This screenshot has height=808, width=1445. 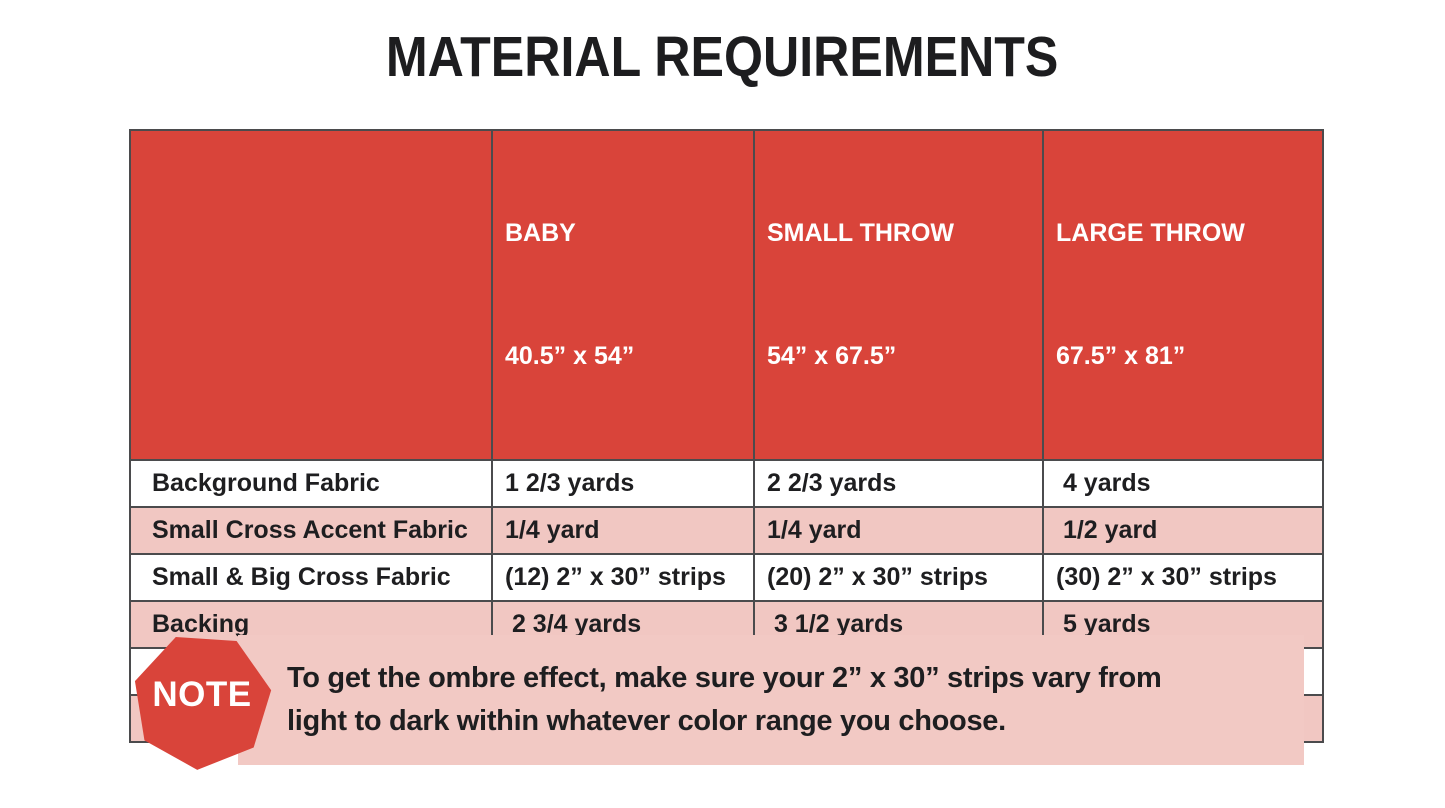 What do you see at coordinates (898, 295) in the screenshot?
I see `header-small-throw-cell: SMALL THROW 54” x 67.5”` at bounding box center [898, 295].